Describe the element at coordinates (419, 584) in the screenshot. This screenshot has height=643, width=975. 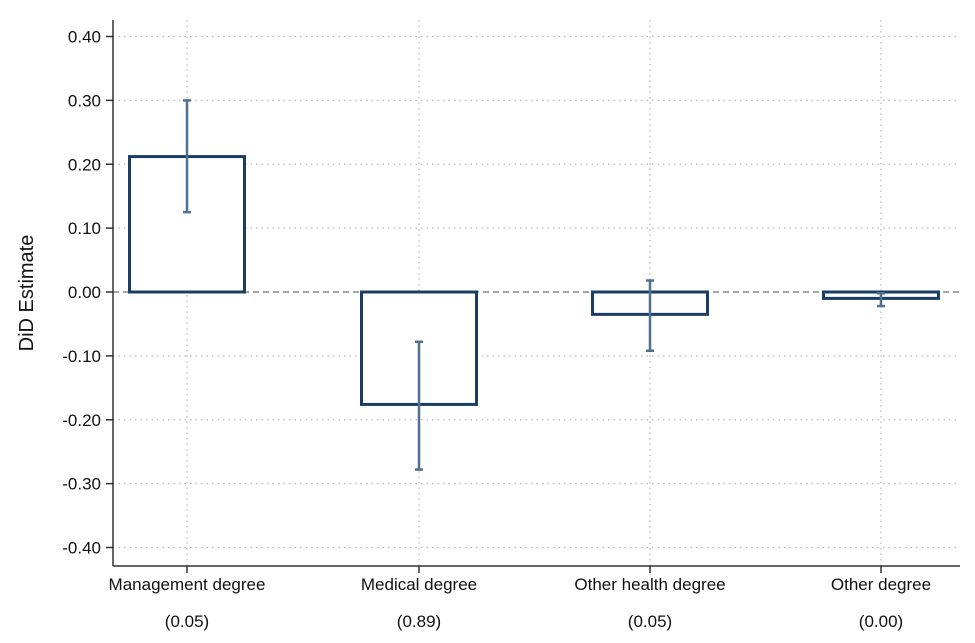
I see `x-tick-label: Medical degree` at that location.